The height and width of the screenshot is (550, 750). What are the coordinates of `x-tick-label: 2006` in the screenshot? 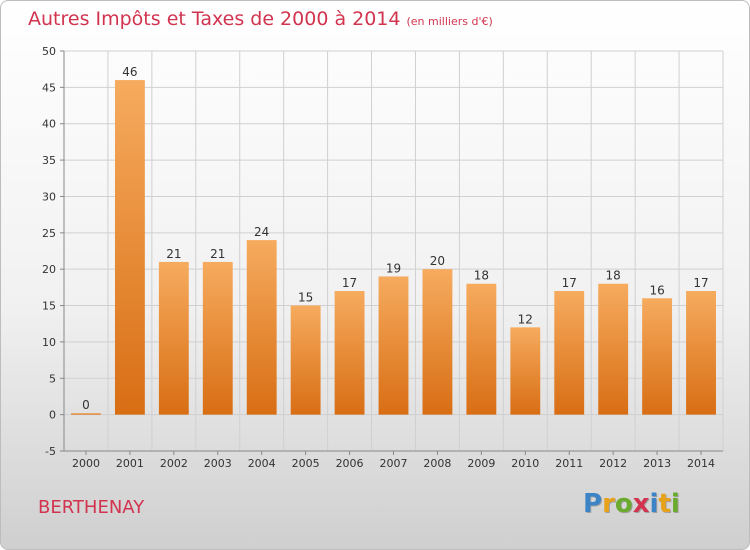 It's located at (350, 463).